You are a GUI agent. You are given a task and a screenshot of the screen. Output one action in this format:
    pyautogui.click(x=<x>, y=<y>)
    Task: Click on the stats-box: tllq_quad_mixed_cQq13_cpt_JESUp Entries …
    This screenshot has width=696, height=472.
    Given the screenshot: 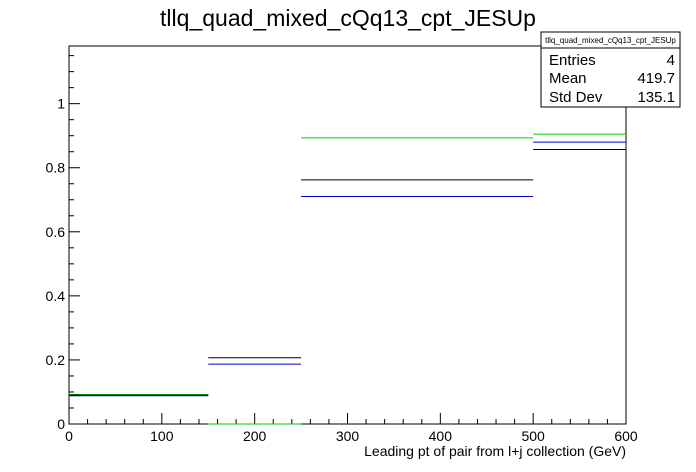 What is the action you would take?
    pyautogui.click(x=610, y=69)
    